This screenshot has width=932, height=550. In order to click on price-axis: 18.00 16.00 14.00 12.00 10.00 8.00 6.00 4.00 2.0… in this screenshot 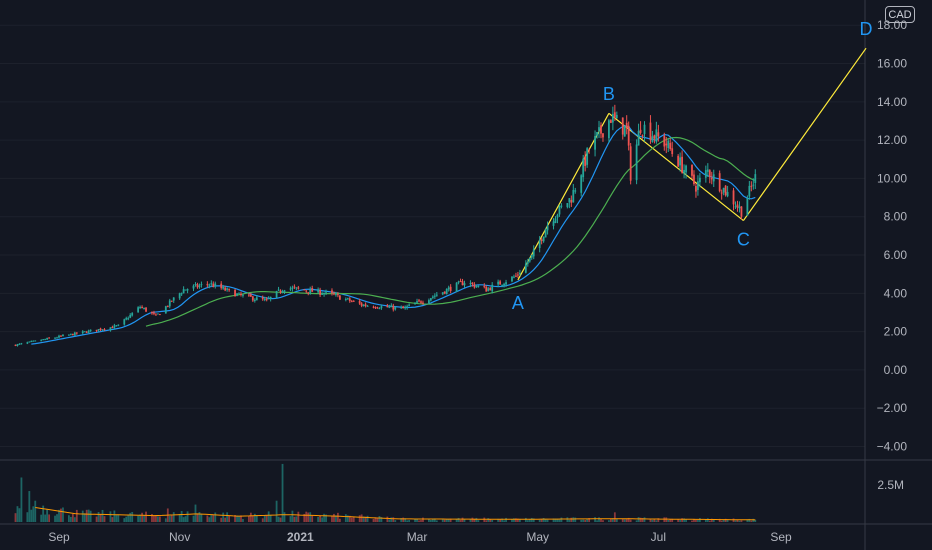, I will do `click(892, 235)`.